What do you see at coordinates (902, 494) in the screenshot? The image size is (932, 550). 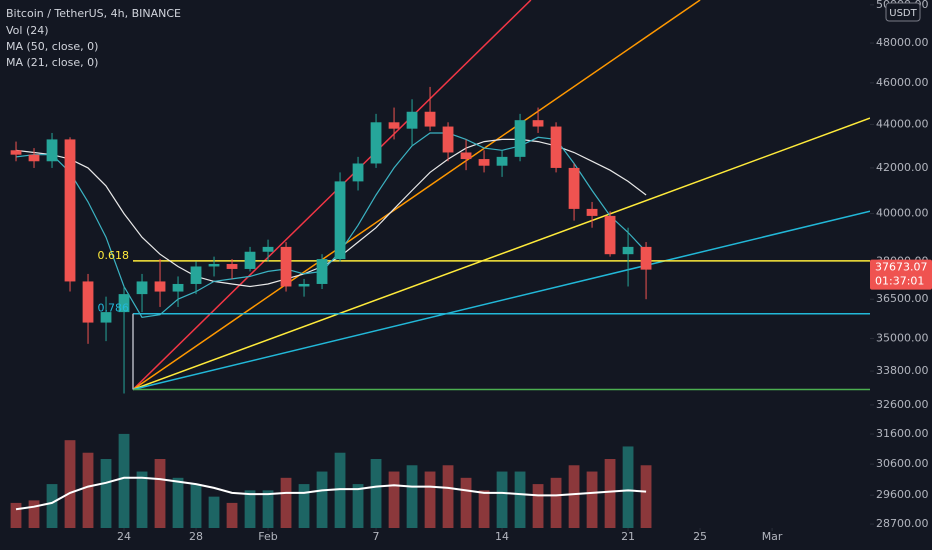 I see `y-tick-label: 29600.00` at bounding box center [902, 494].